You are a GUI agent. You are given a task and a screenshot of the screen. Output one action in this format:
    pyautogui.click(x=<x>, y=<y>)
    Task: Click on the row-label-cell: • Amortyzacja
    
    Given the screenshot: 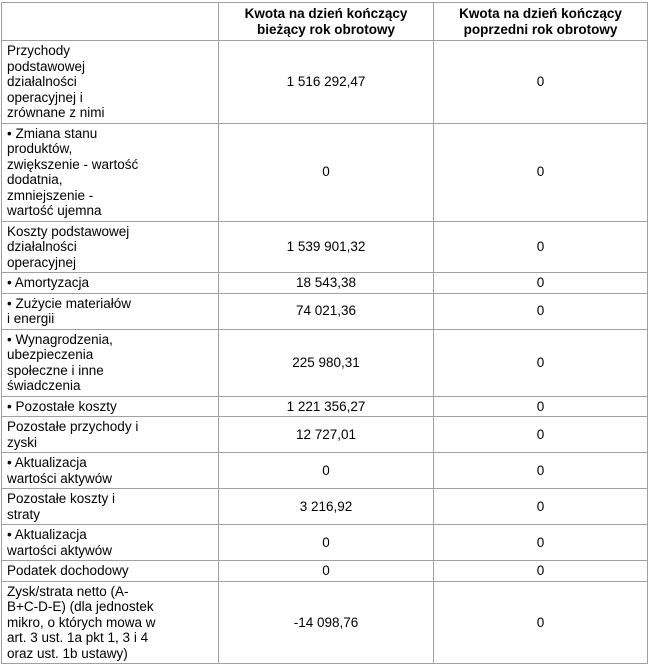 What is the action you would take?
    pyautogui.click(x=110, y=283)
    